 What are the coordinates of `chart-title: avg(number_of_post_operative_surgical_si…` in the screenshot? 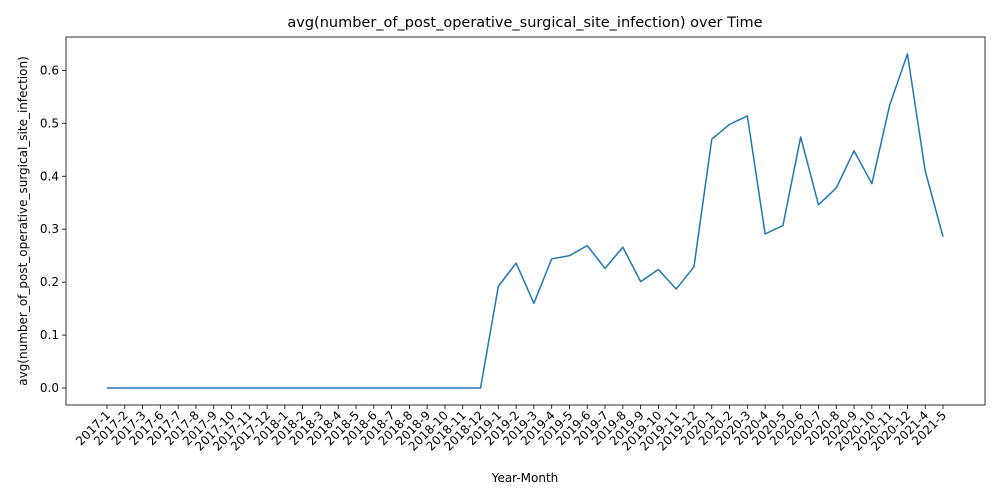 It's located at (524, 23).